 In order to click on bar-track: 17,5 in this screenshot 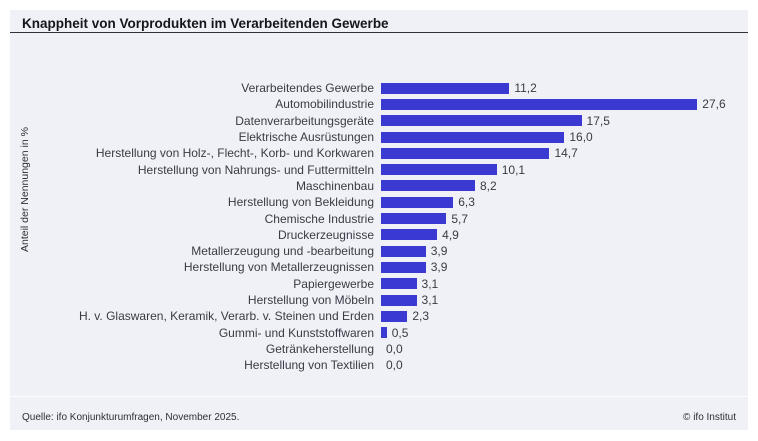, I will do `click(561, 121)`.